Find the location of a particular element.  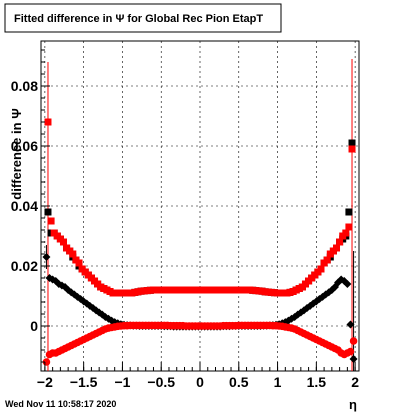

y-tick-label: 0.06 is located at coordinates (24, 146).